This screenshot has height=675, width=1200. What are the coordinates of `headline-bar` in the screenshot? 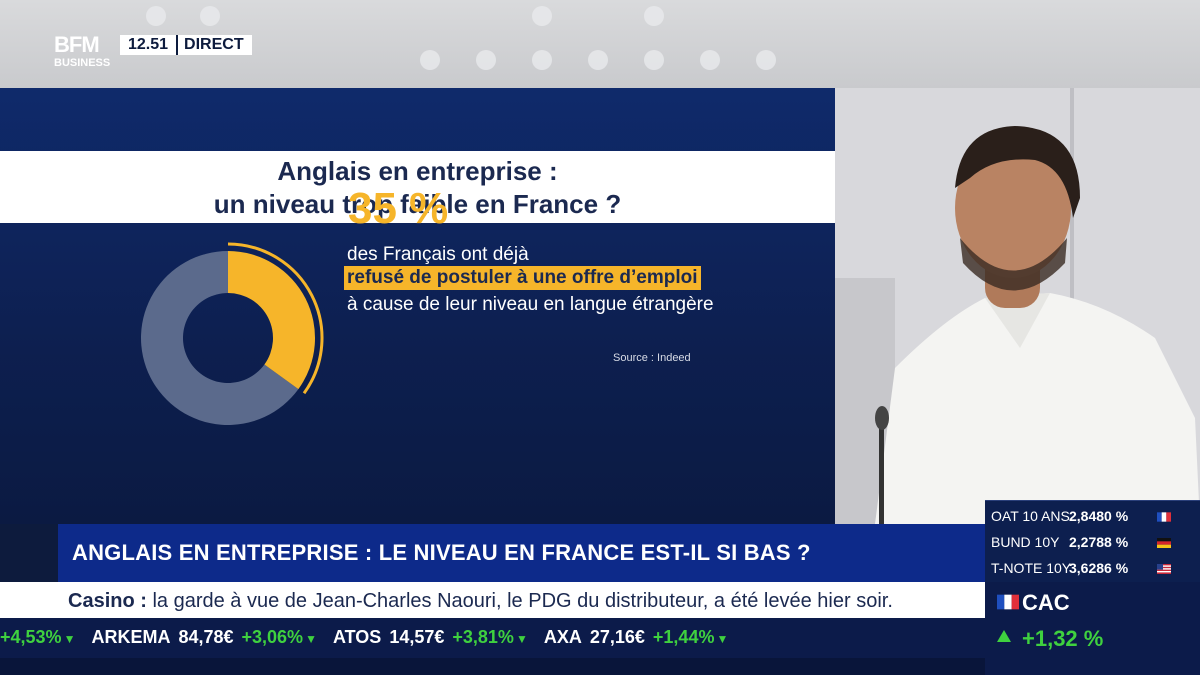 It's located at (521, 553).